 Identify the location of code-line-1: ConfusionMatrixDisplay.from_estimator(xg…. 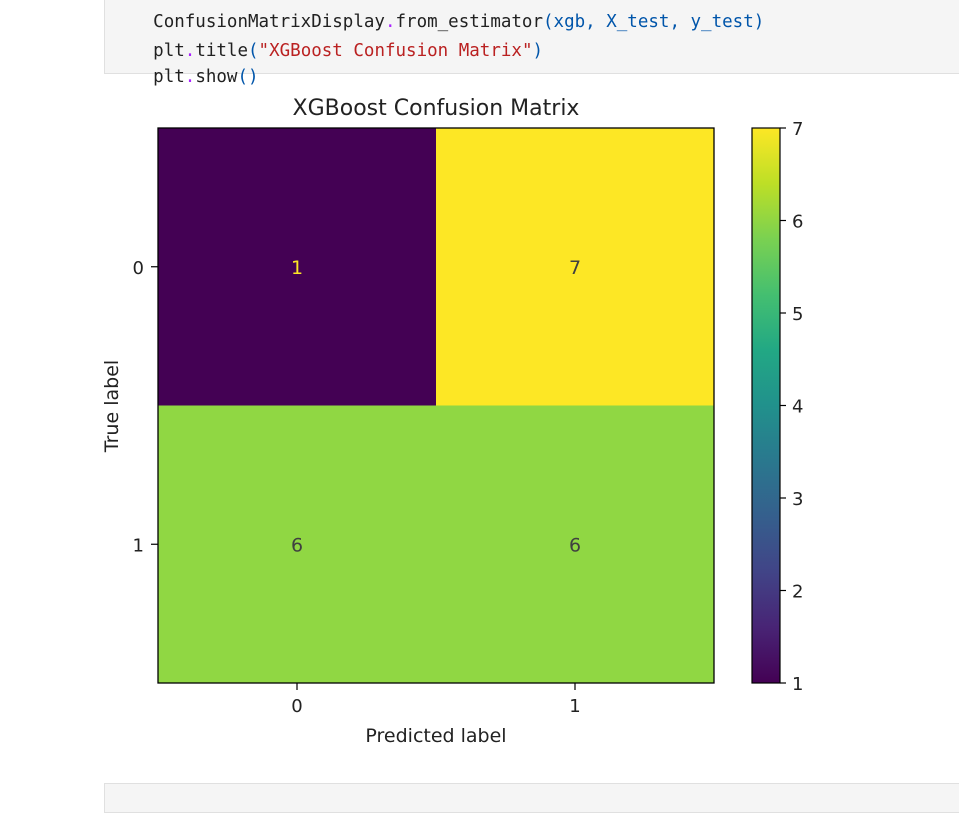
(437, 27).